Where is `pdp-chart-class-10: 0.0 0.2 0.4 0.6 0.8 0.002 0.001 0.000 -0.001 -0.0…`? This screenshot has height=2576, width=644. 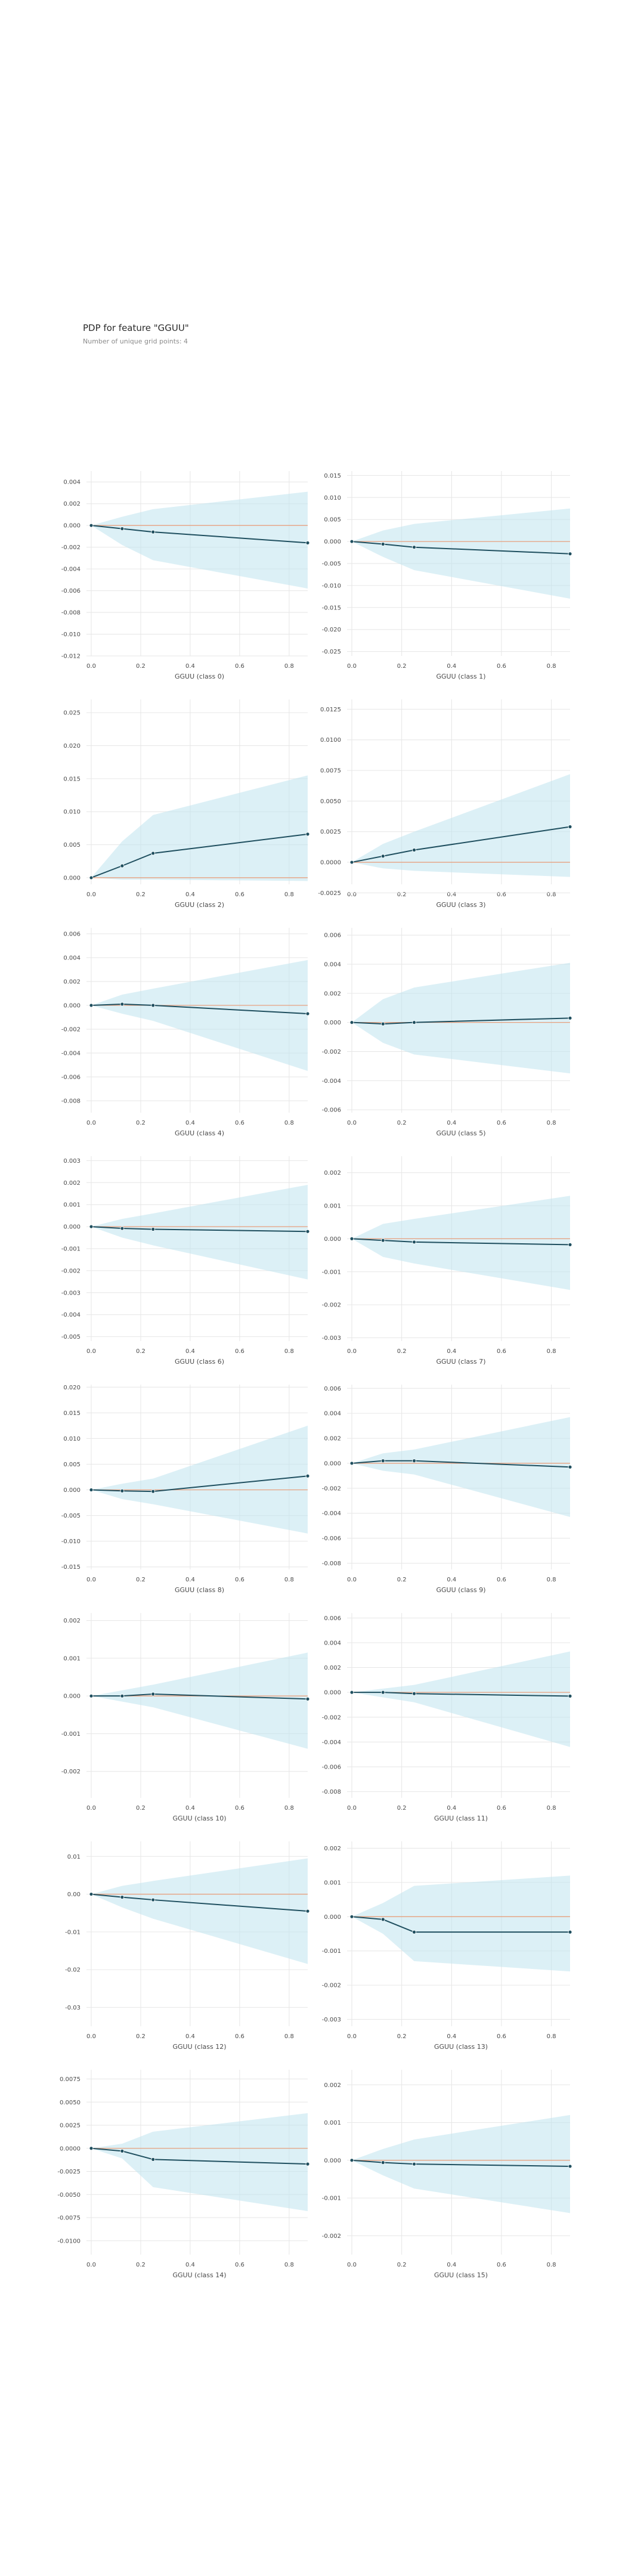 pdp-chart-class-10: 0.0 0.2 0.4 0.6 0.8 0.002 0.001 0.000 -0.001 -0.0… is located at coordinates (185, 1718).